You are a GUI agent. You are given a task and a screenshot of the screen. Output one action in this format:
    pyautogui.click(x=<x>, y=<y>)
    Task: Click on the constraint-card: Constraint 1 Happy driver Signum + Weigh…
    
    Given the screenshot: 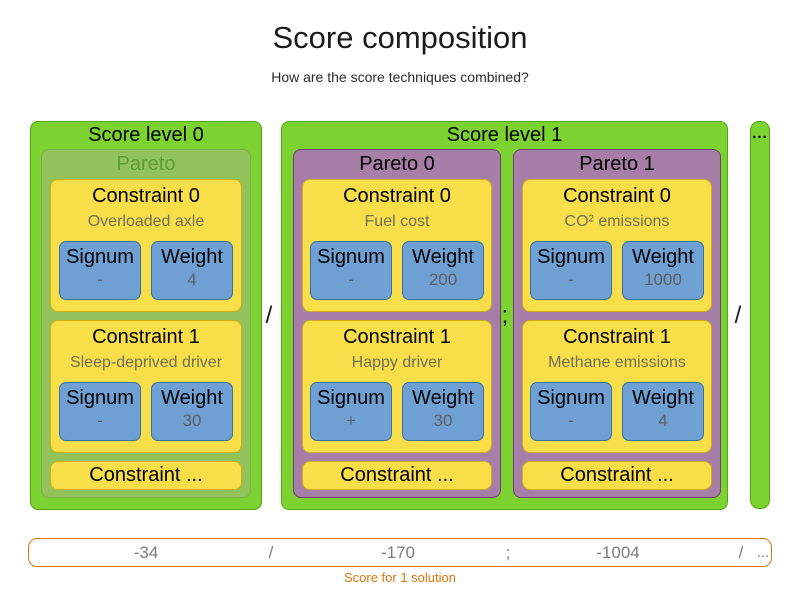 What is the action you would take?
    pyautogui.click(x=397, y=386)
    